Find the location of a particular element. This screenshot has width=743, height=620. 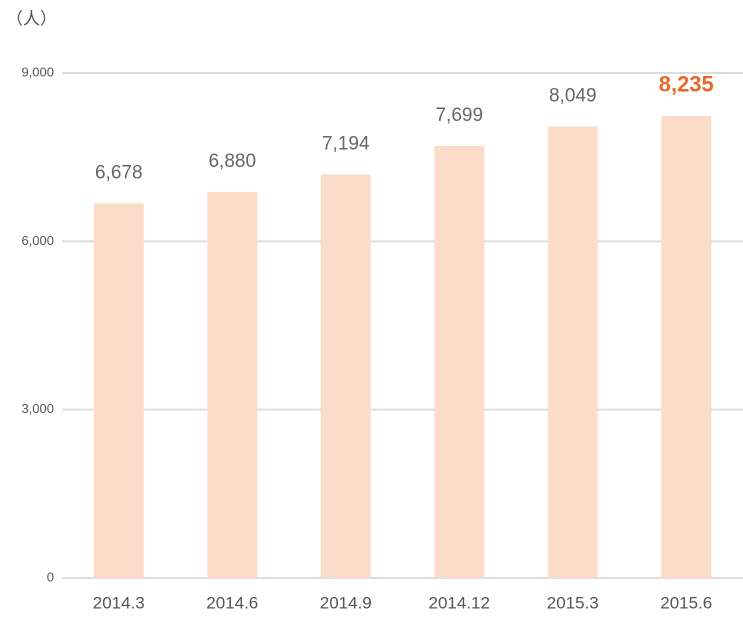

x-tick-label: 2015.6 is located at coordinates (686, 602).